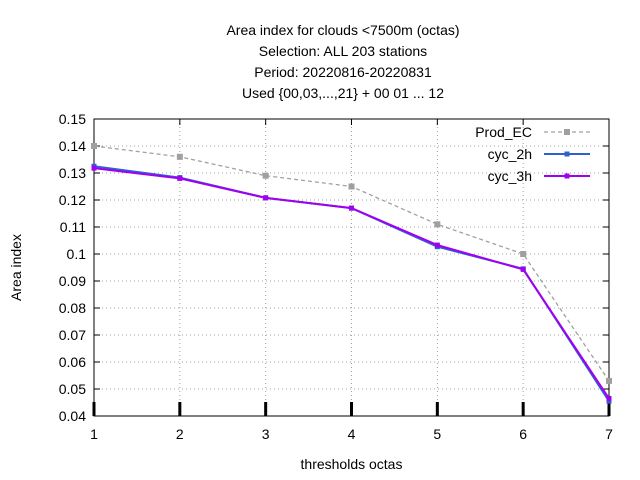  What do you see at coordinates (94, 434) in the screenshot?
I see `x-tick-label: 1` at bounding box center [94, 434].